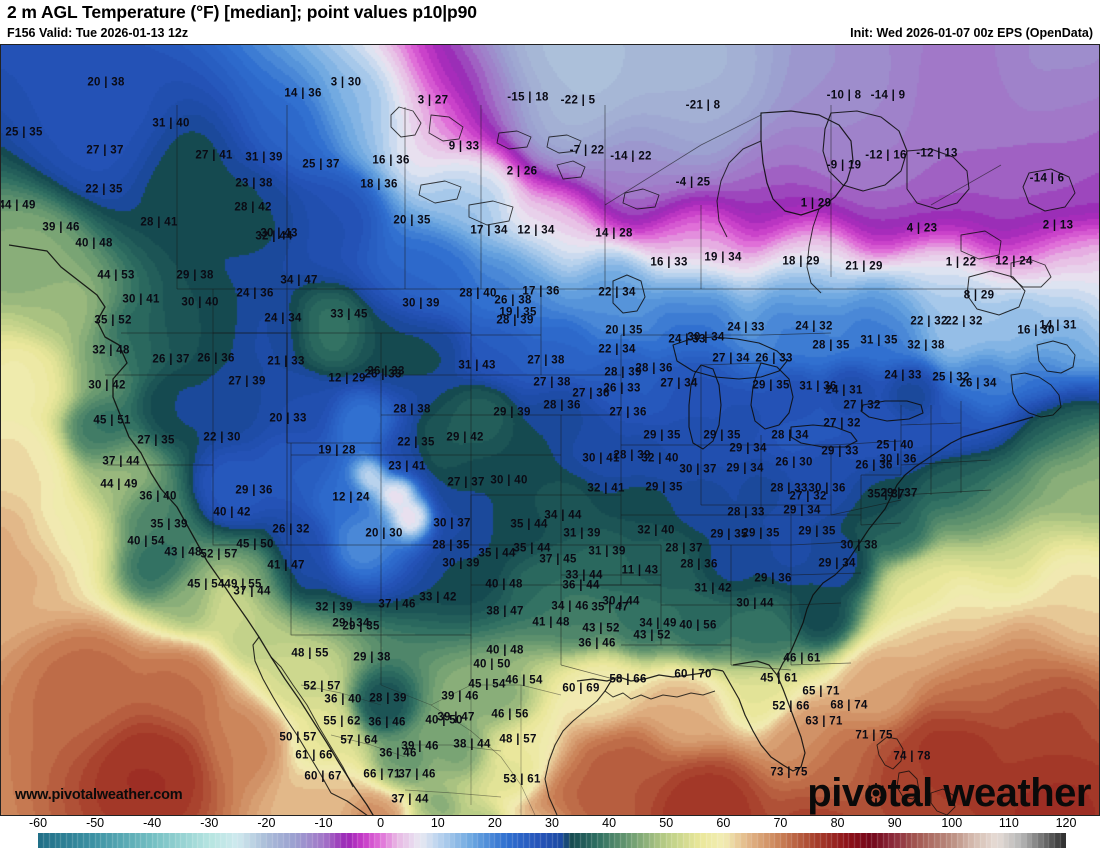  What do you see at coordinates (989, 793) in the screenshot?
I see `brand-text-post: tal weather` at bounding box center [989, 793].